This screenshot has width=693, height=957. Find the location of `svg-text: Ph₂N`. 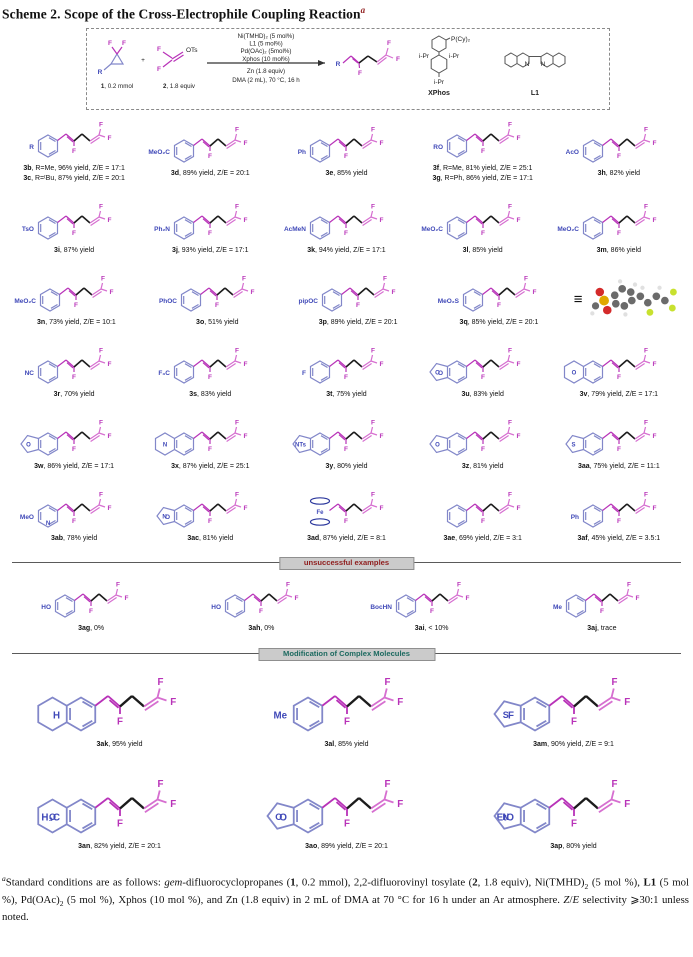

svg-text: Ph₂N is located at coordinates (162, 229).